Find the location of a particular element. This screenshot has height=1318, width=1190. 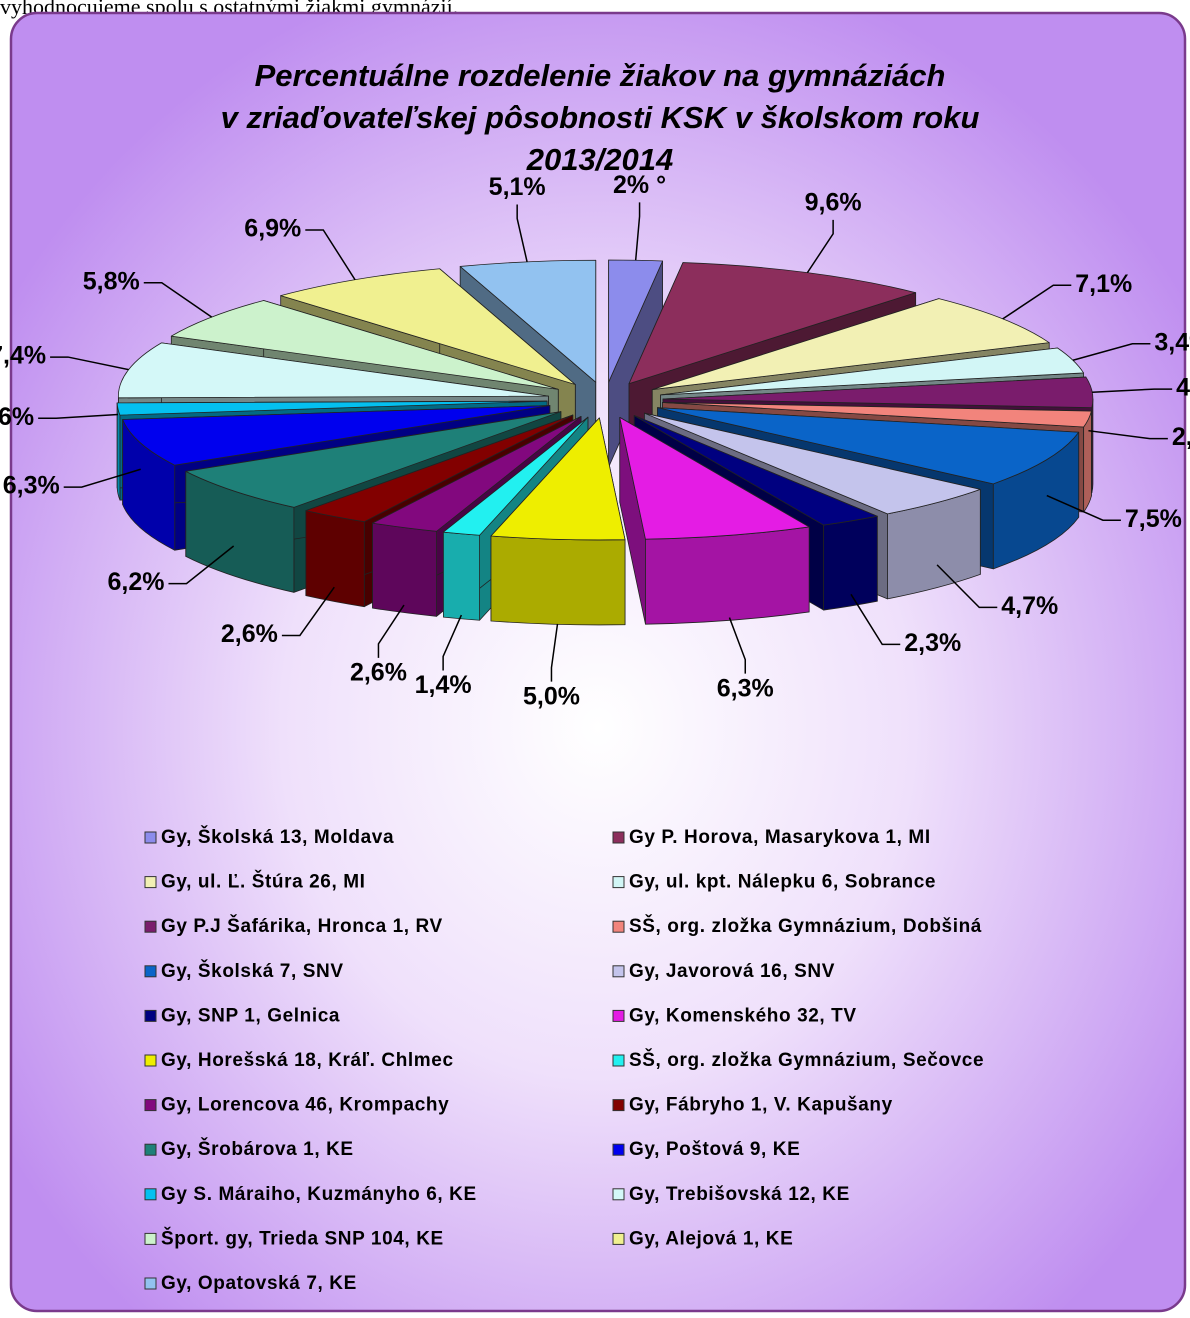

data-label: 5,0% is located at coordinates (551, 696).